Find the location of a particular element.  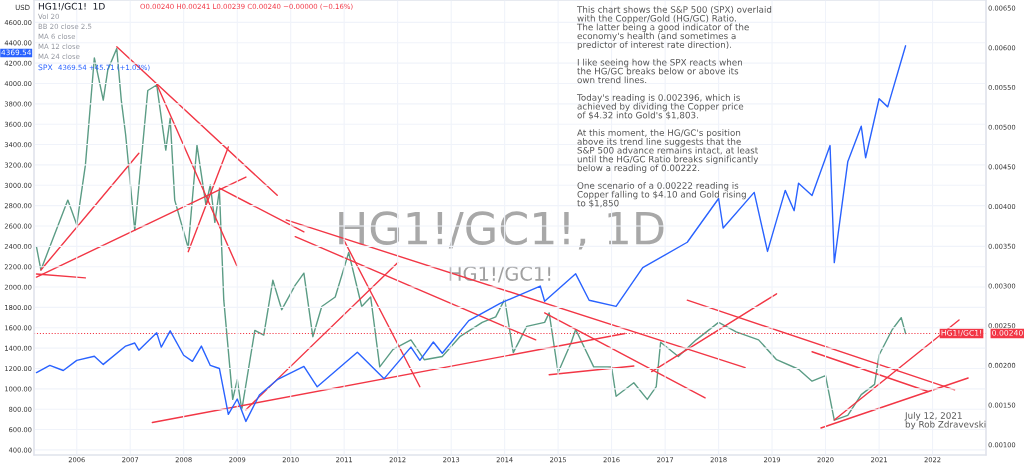

annotation: HG1!/GC1!, 1D is located at coordinates (501, 230).